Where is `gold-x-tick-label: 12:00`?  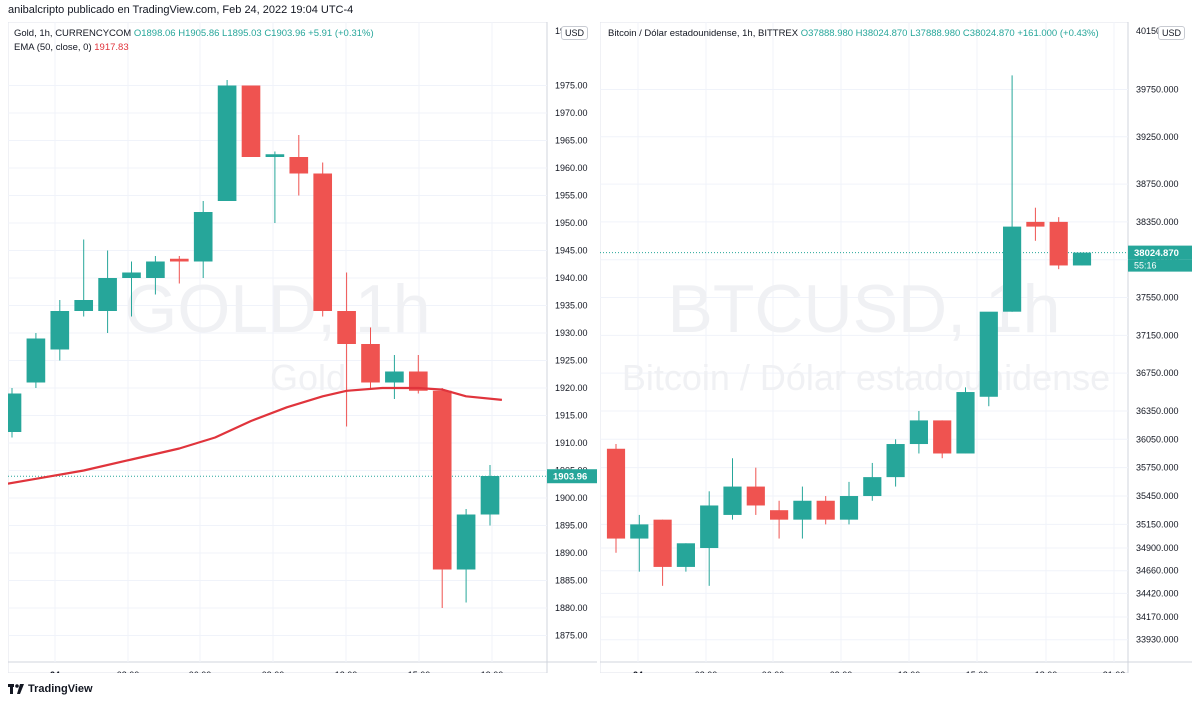 gold-x-tick-label: 12:00 is located at coordinates (346, 671).